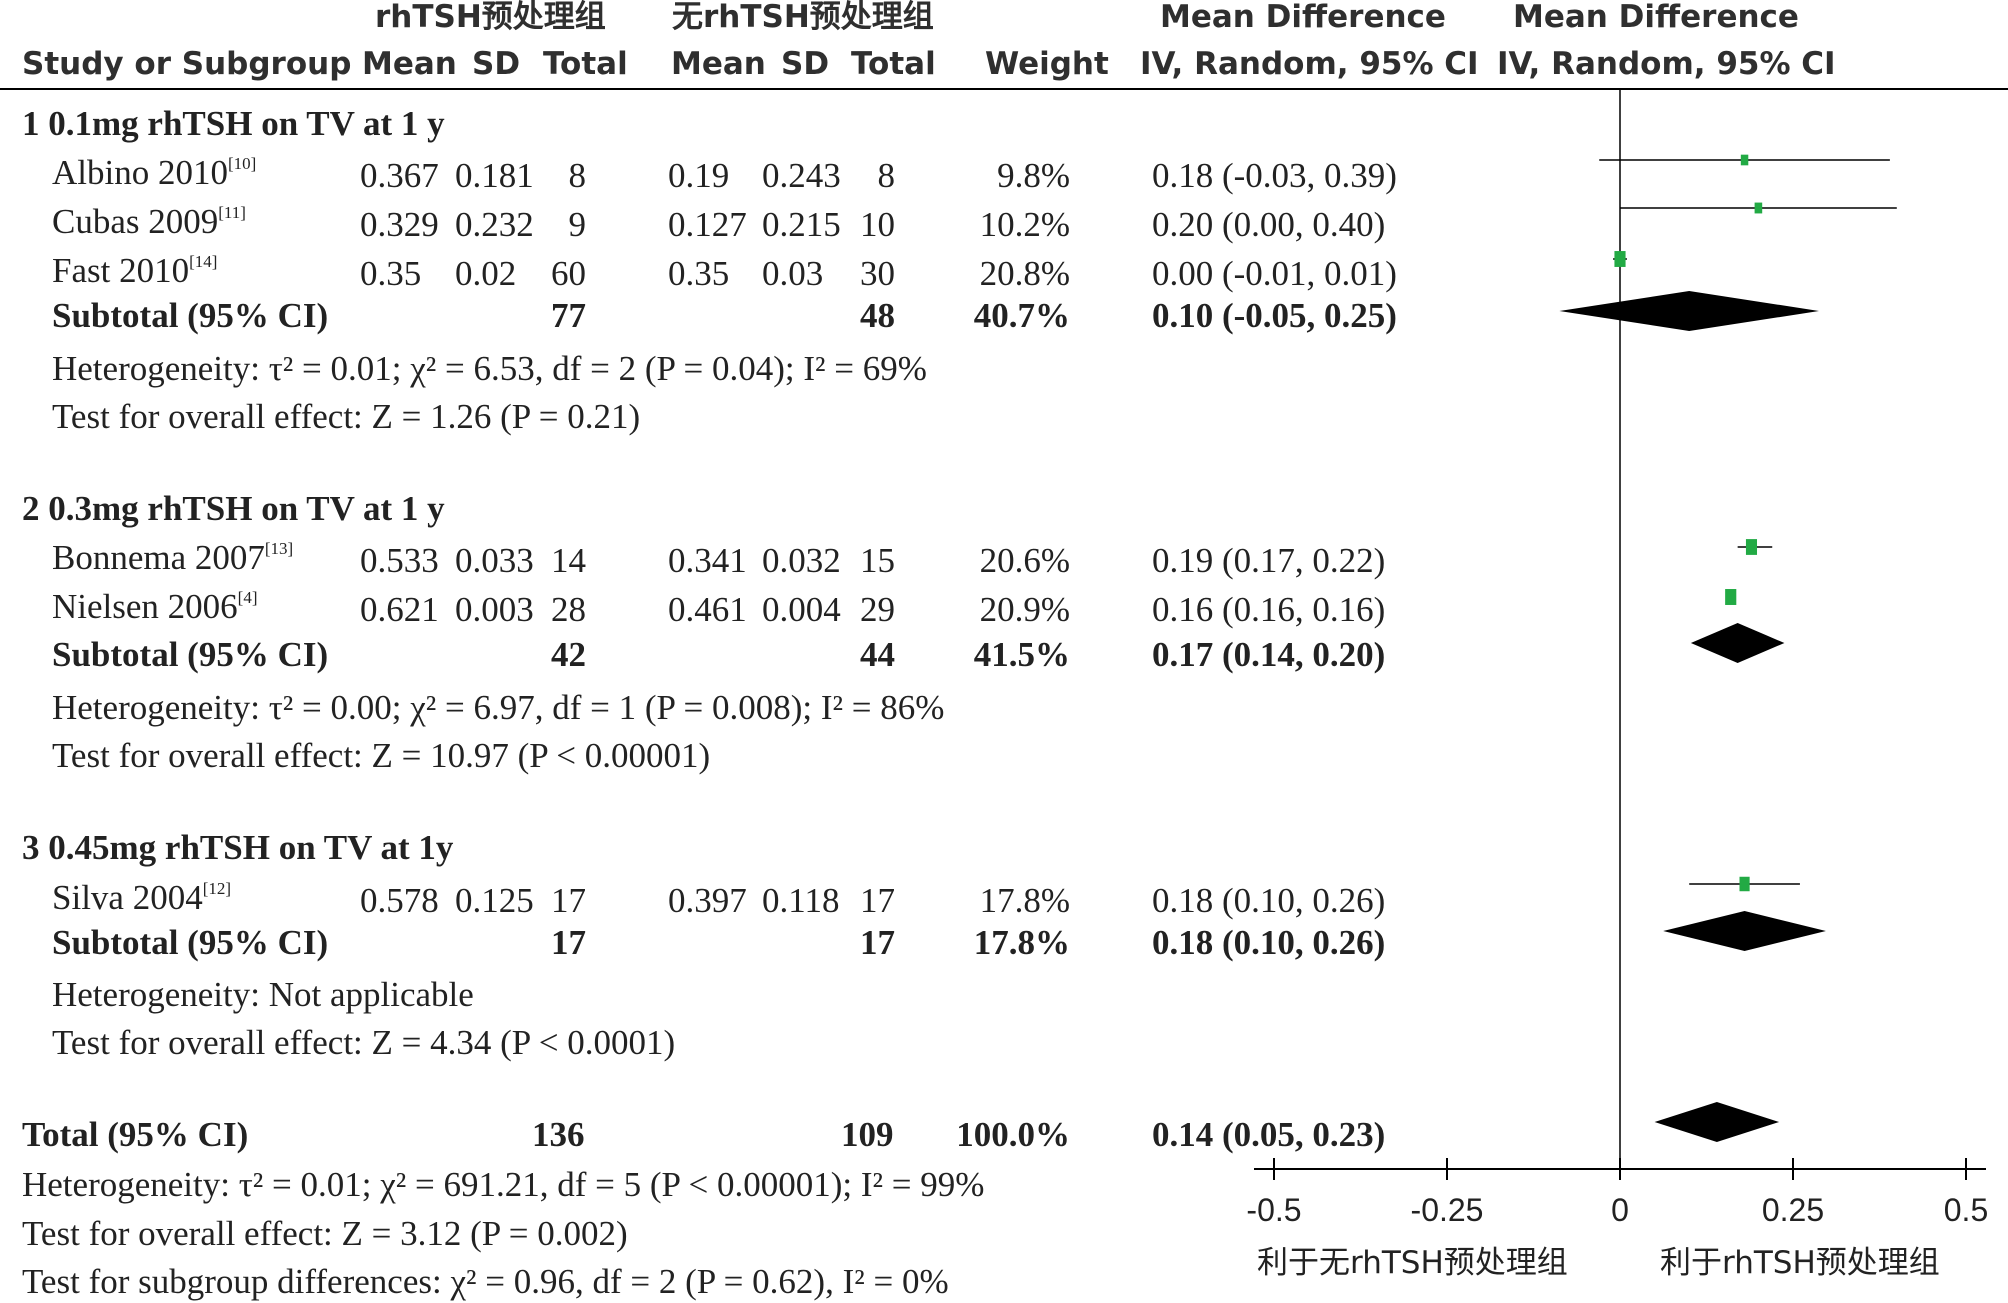 This screenshot has width=2008, height=1303. I want to click on md-plot-title-header: Mean Difference, so click(1656, 17).